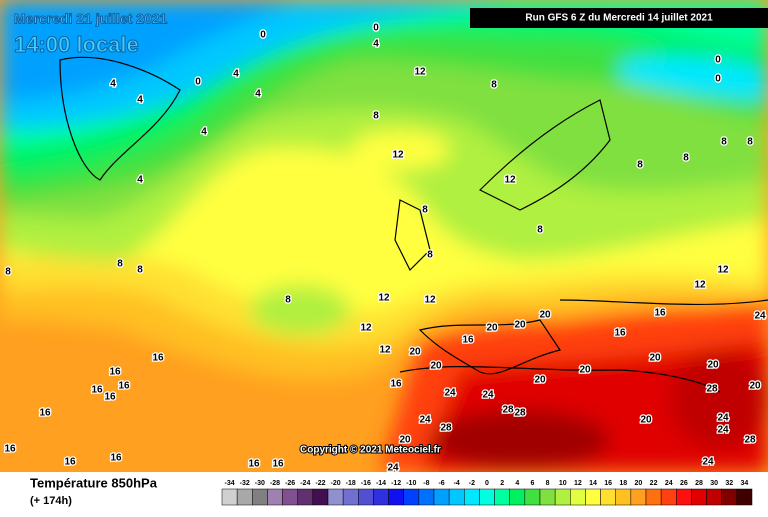 This screenshot has height=517, width=768. What do you see at coordinates (51, 501) in the screenshot?
I see `lead-time: (+ 174h)` at bounding box center [51, 501].